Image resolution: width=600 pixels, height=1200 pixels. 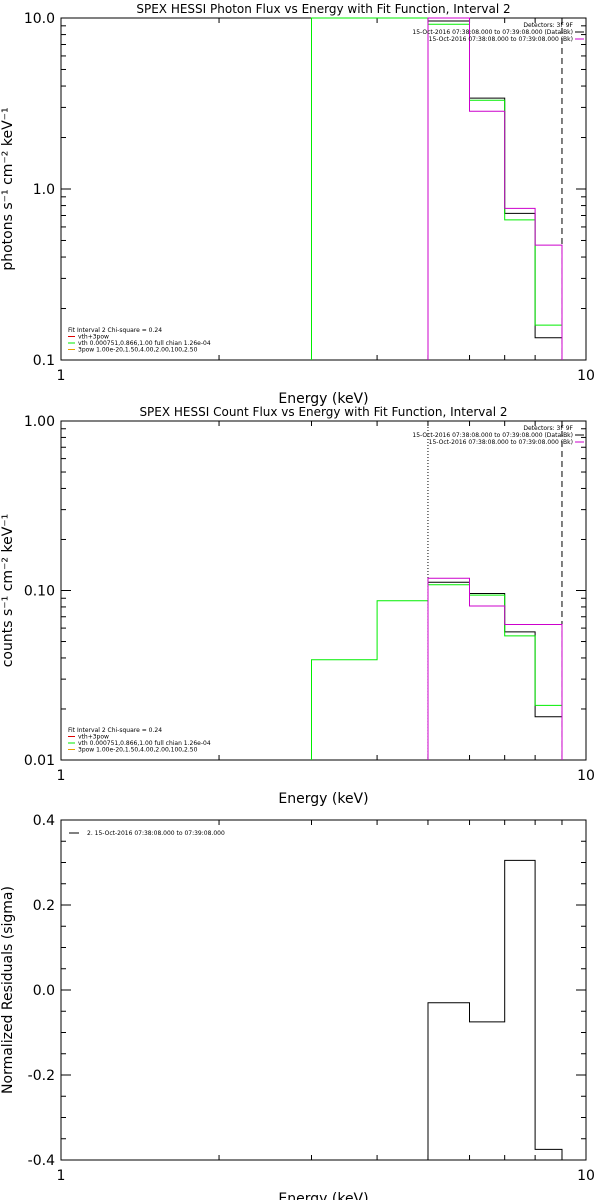 What do you see at coordinates (41, 1076) in the screenshot?
I see `y-tick-label: -0.2` at bounding box center [41, 1076].